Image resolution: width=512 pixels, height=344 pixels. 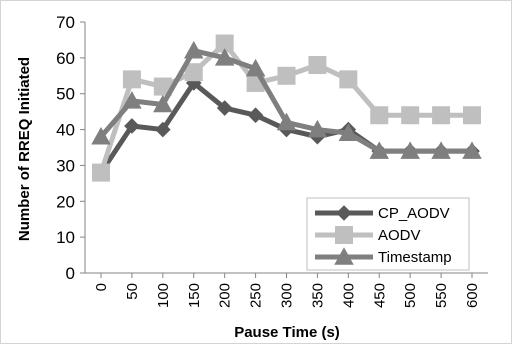 What do you see at coordinates (70, 273) in the screenshot?
I see `y-tick-label: 0` at bounding box center [70, 273].